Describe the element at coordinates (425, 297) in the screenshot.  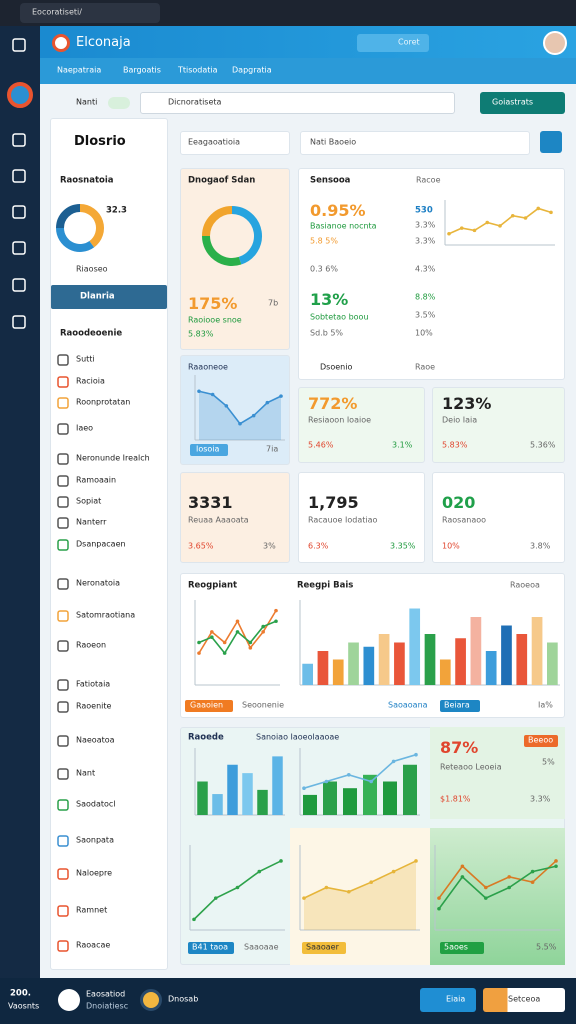
I see `r4: 8.8%` at that location.